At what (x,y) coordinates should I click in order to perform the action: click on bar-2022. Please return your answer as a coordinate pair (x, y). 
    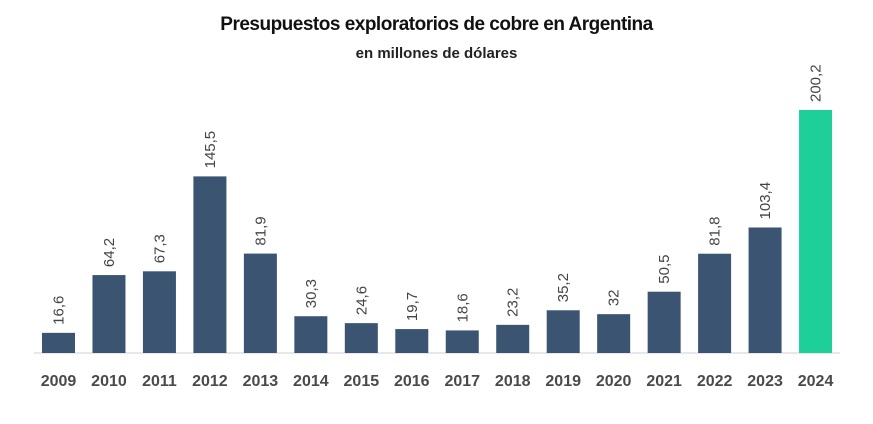
    Looking at the image, I should click on (715, 303).